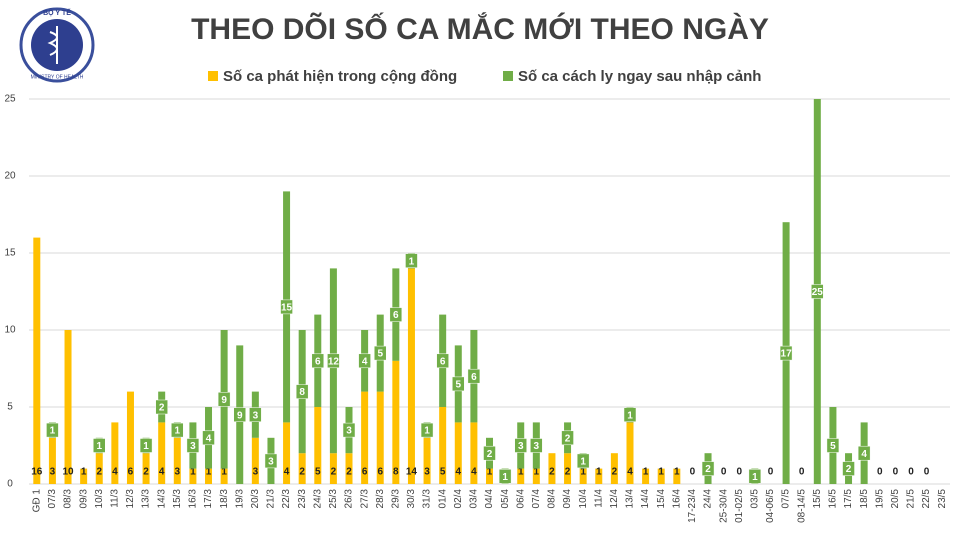 The width and height of the screenshot is (960, 540). What do you see at coordinates (692, 506) in the screenshot?
I see `x-tick-label: 17-23/4` at bounding box center [692, 506].